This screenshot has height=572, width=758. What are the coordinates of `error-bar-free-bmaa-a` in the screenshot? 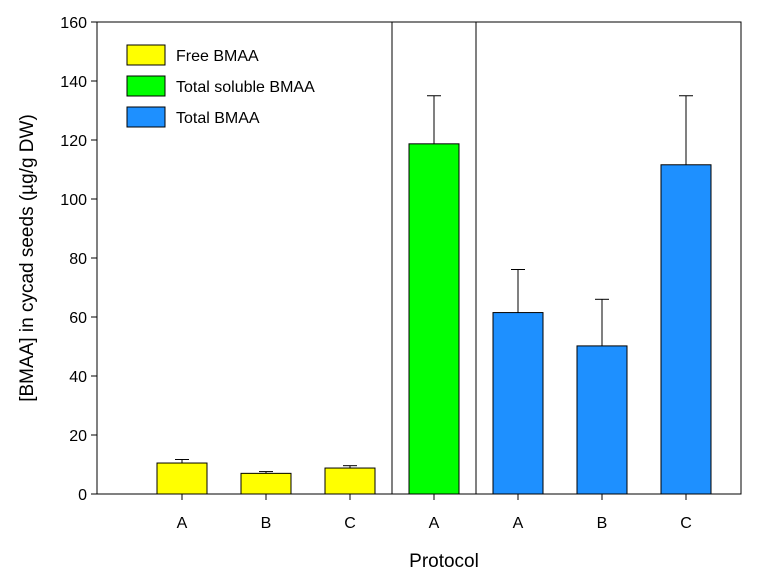 It's located at (182, 461).